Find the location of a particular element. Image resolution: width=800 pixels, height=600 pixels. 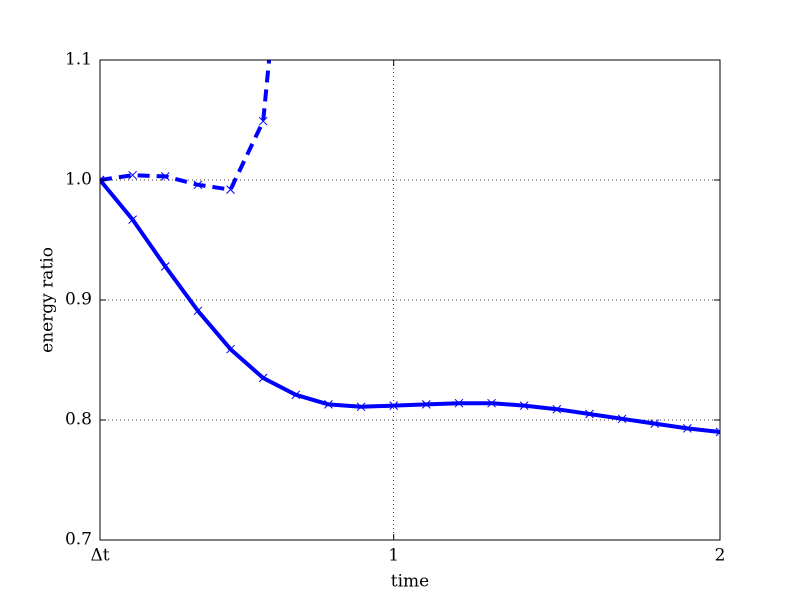

y-axis-label: energy ratio is located at coordinates (48, 300).